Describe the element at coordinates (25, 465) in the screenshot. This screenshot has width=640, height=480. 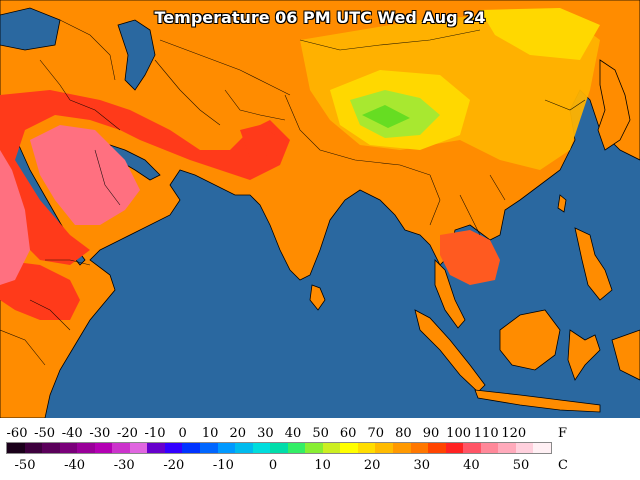
I see `celsius-tick-label: -50` at that location.